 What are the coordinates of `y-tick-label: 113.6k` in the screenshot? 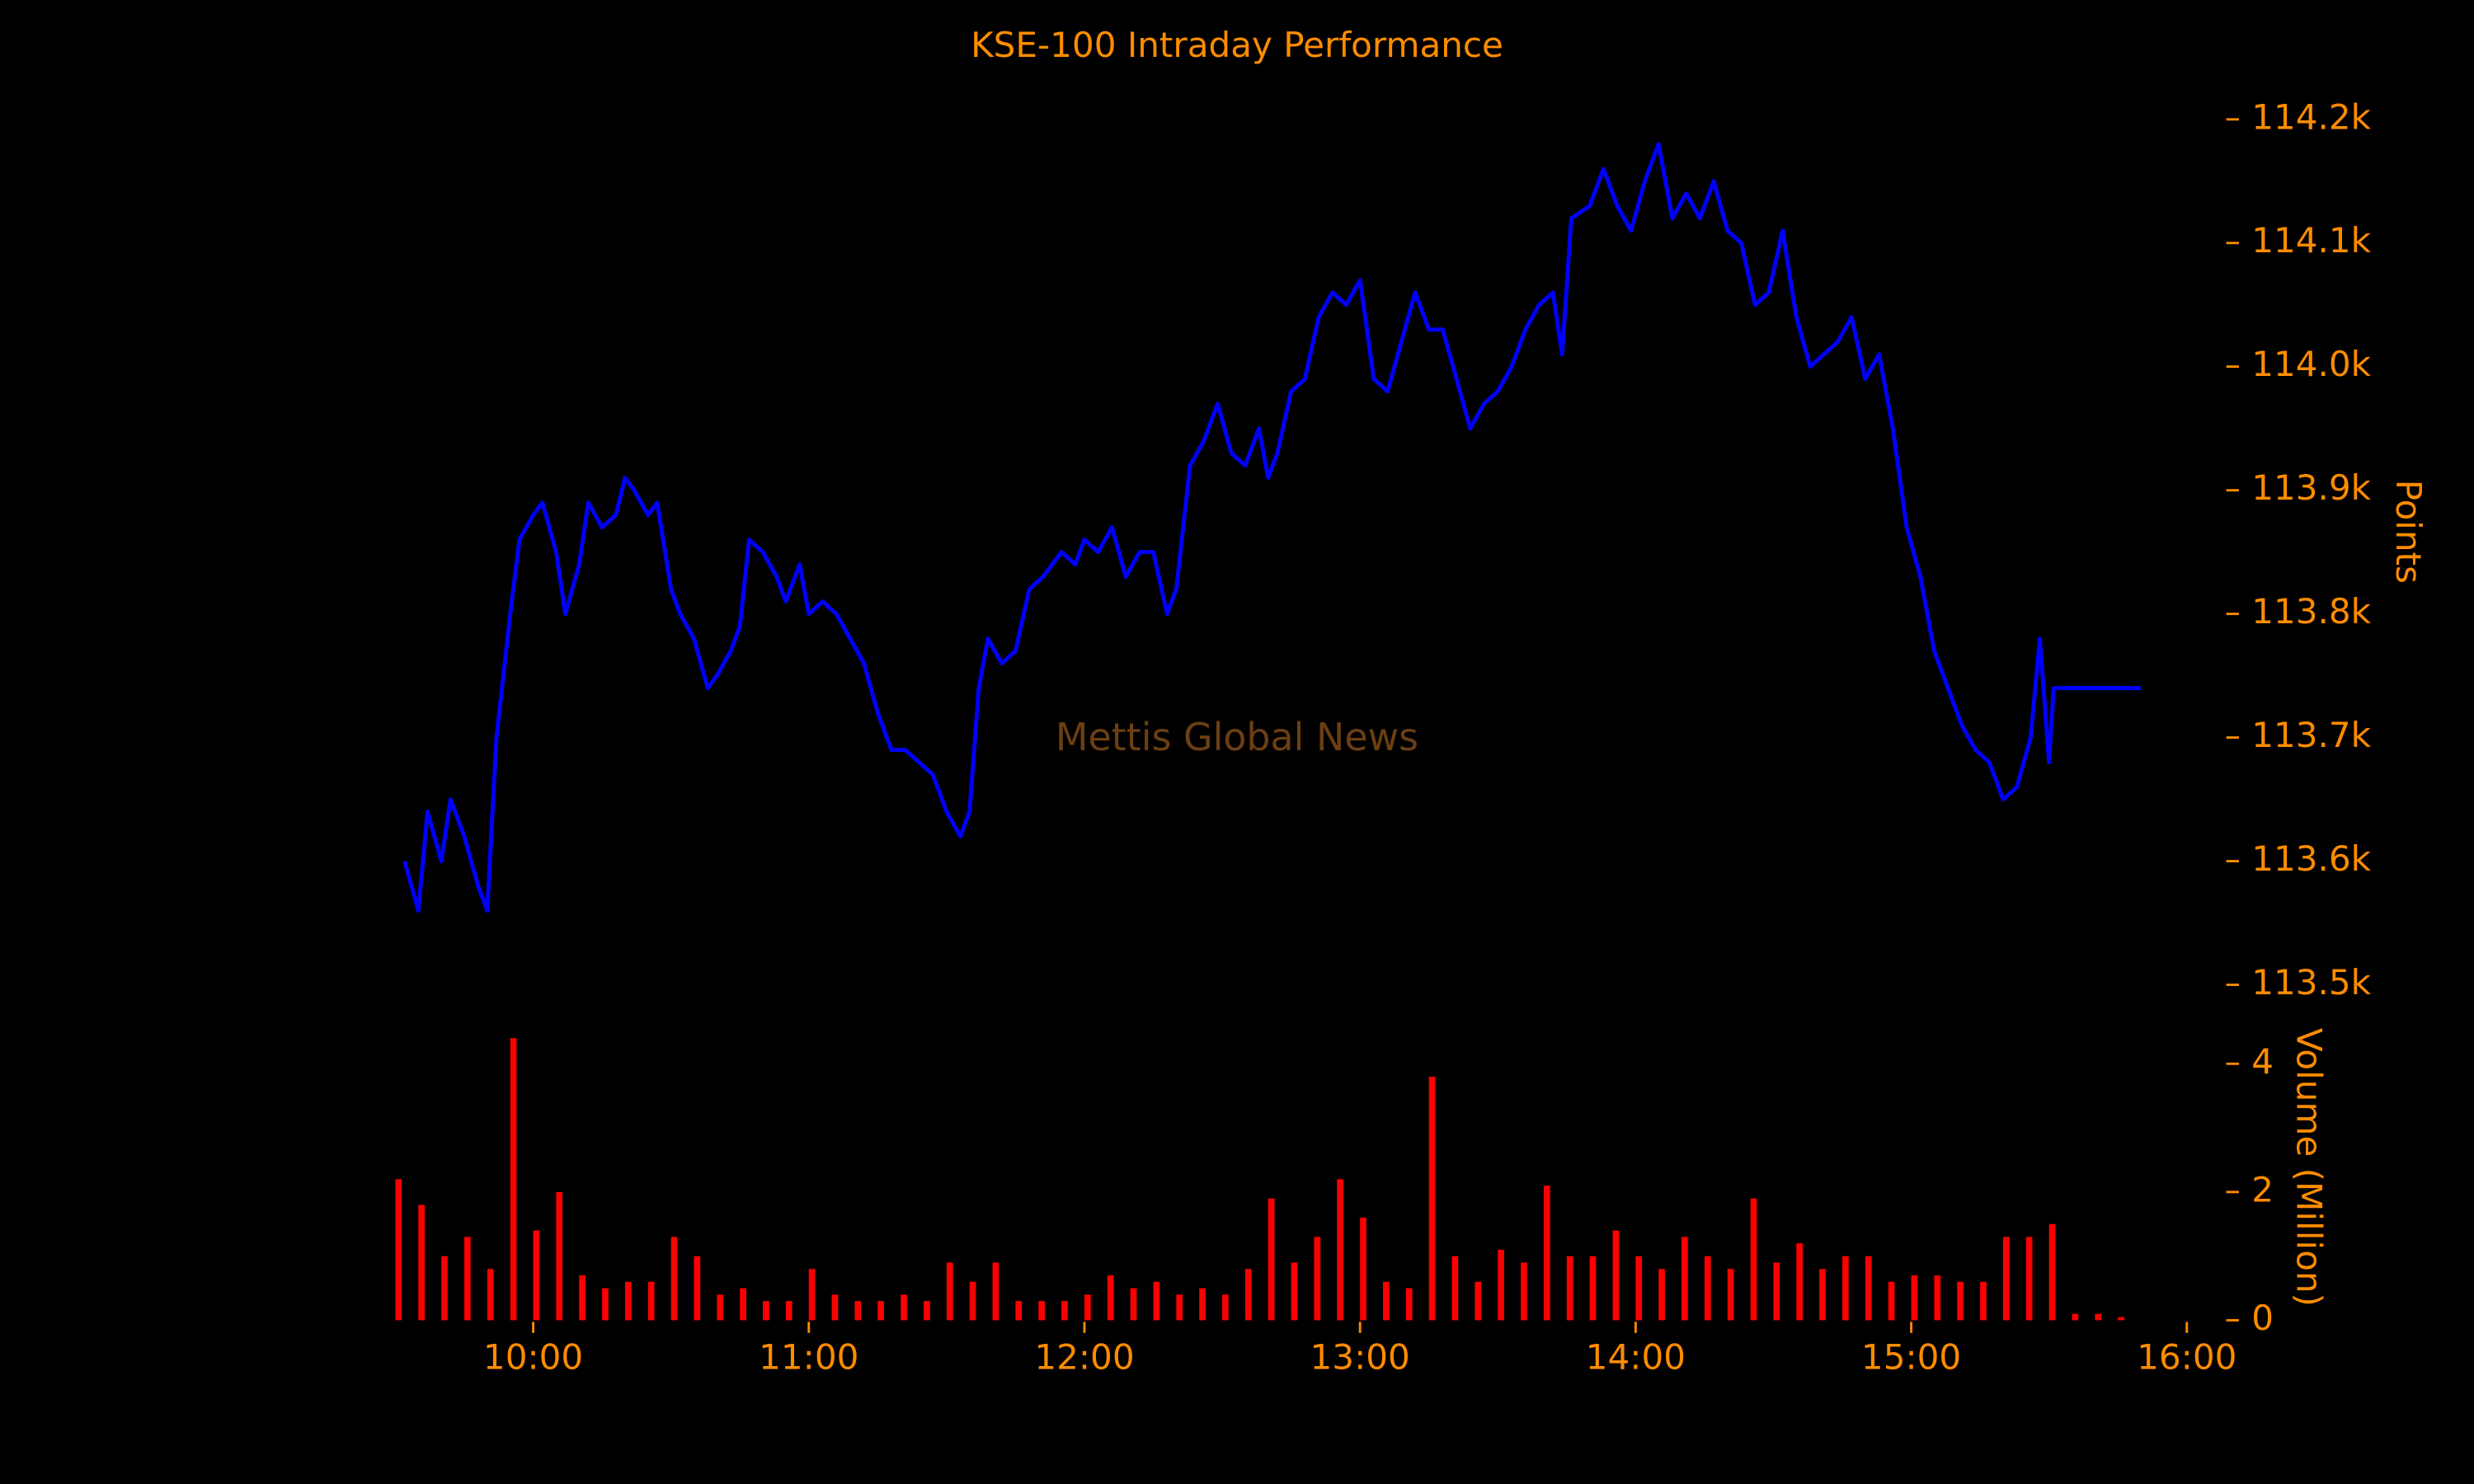 It's located at (2311, 858).